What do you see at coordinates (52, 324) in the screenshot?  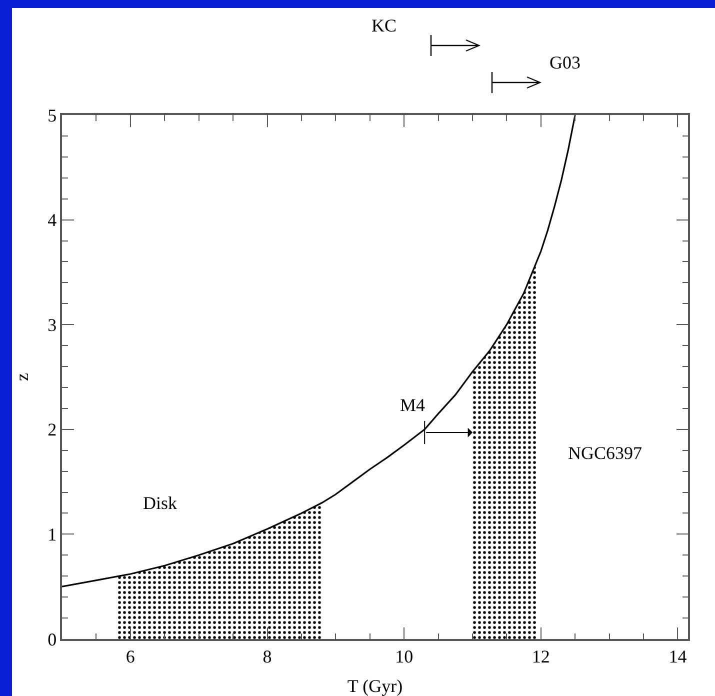 I see `y-tick-label: 3` at bounding box center [52, 324].